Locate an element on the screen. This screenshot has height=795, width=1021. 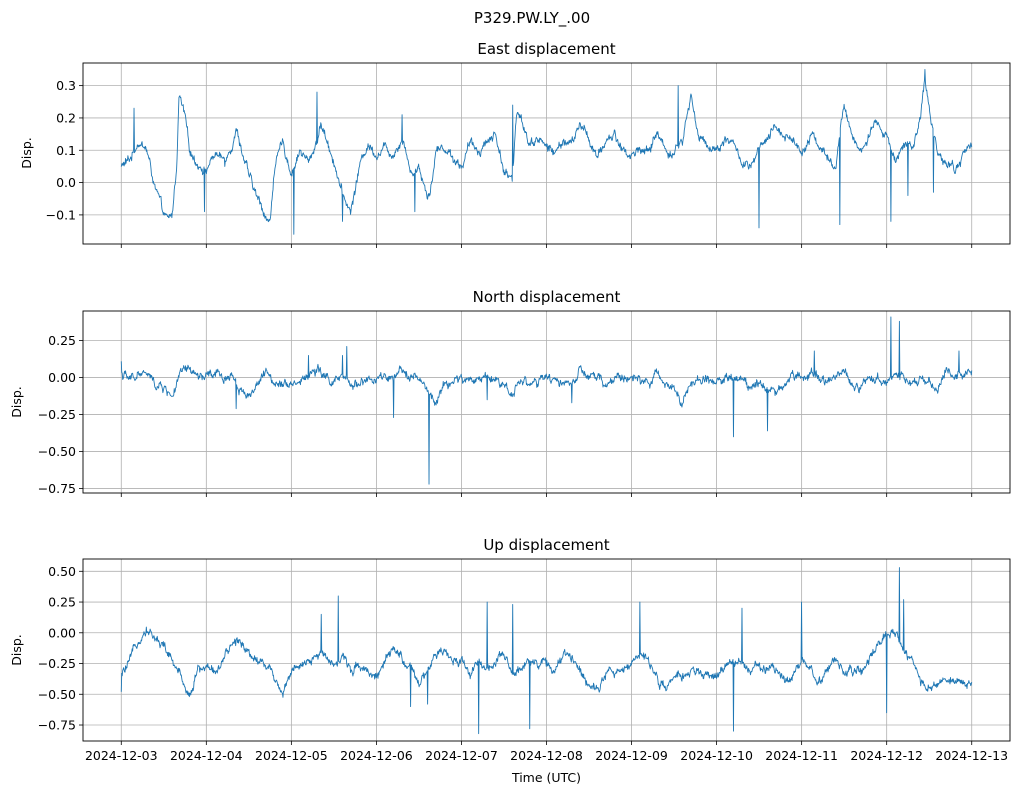
panel-title: East displacement is located at coordinates (546, 49).